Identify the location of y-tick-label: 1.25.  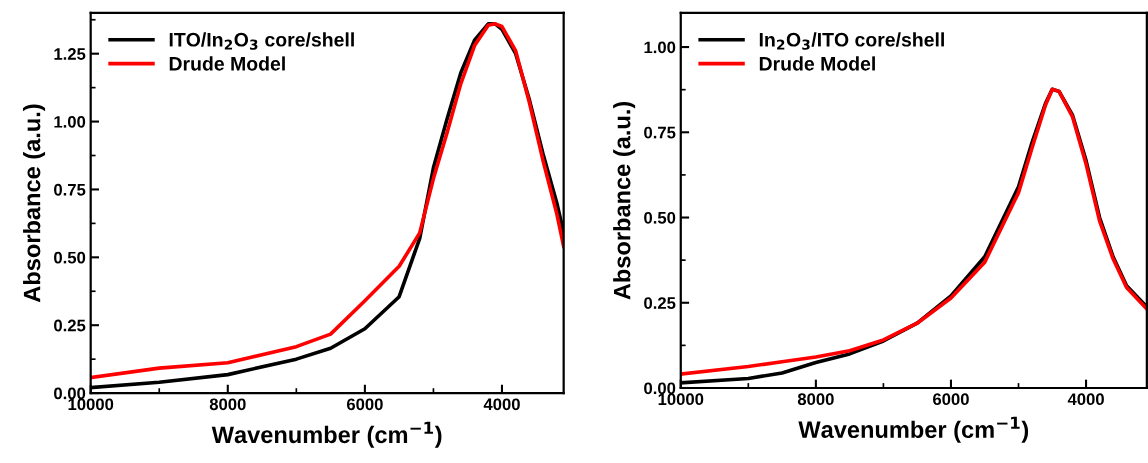
(70, 54).